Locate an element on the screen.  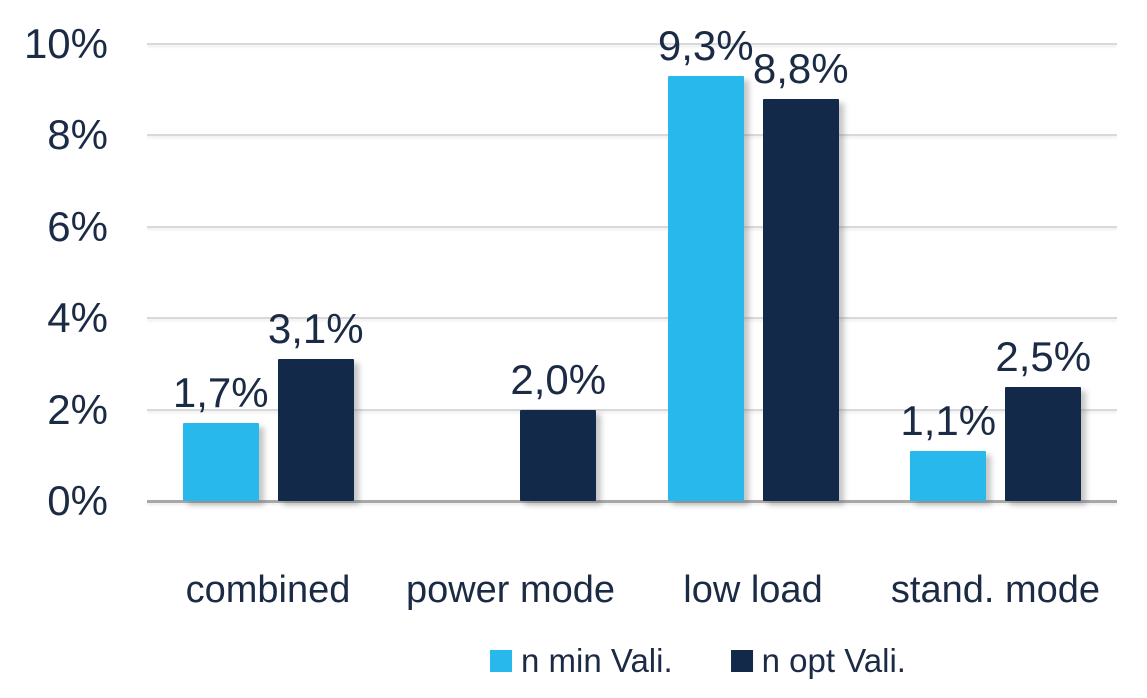
bar-n-min-vali--stand-mode is located at coordinates (948, 475).